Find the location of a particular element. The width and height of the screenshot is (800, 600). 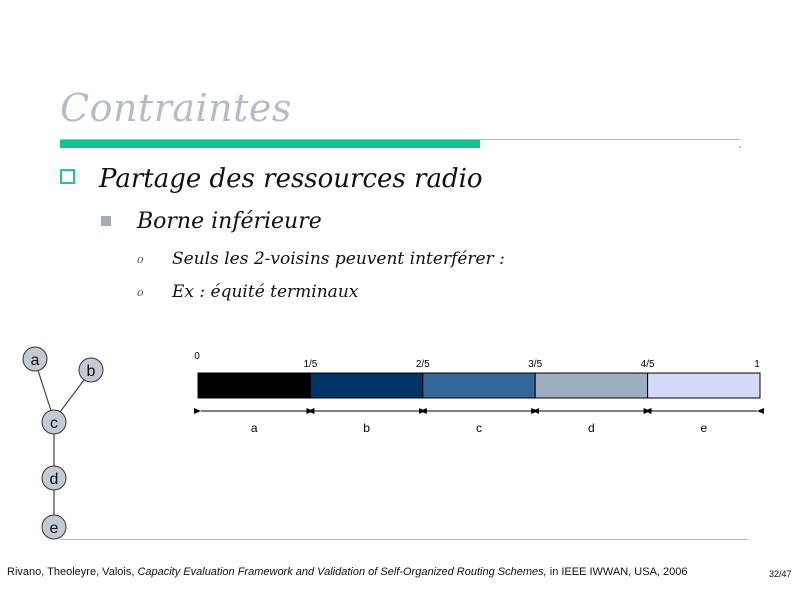

bar-tick-label: 0 is located at coordinates (197, 356).